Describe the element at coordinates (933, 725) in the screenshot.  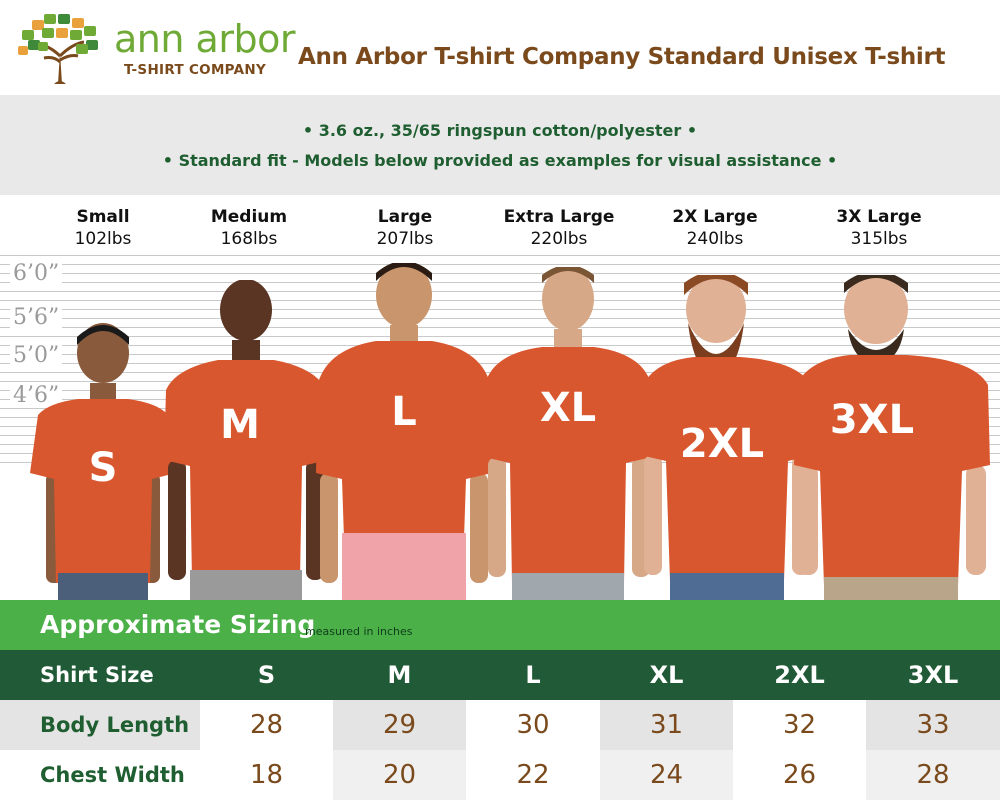
I see `table-cell: 33` at that location.